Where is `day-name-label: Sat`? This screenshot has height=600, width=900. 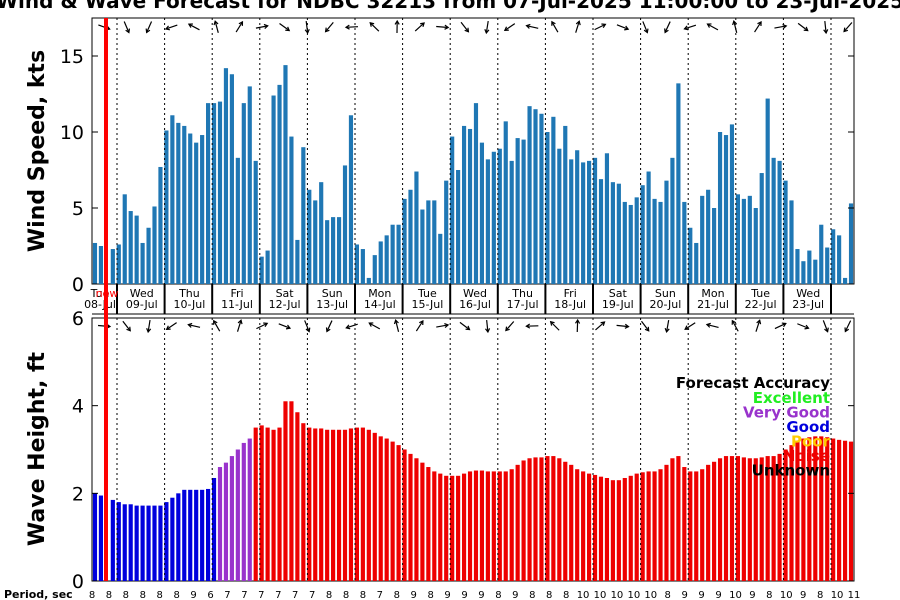
day-name-label: Sat is located at coordinates (618, 293).